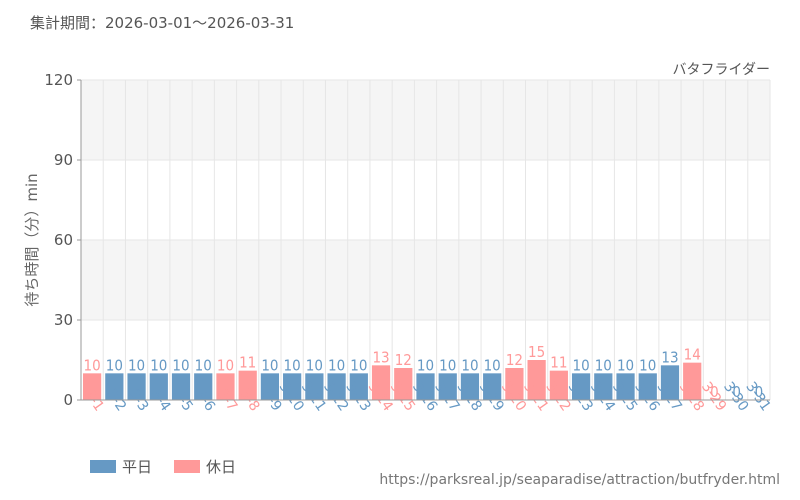 This screenshot has width=800, height=500. I want to click on data-label-3-4: 10, so click(158, 365).